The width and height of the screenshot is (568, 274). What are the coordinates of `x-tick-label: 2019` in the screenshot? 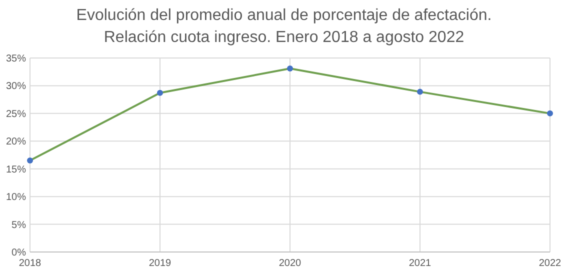 It's located at (160, 263).